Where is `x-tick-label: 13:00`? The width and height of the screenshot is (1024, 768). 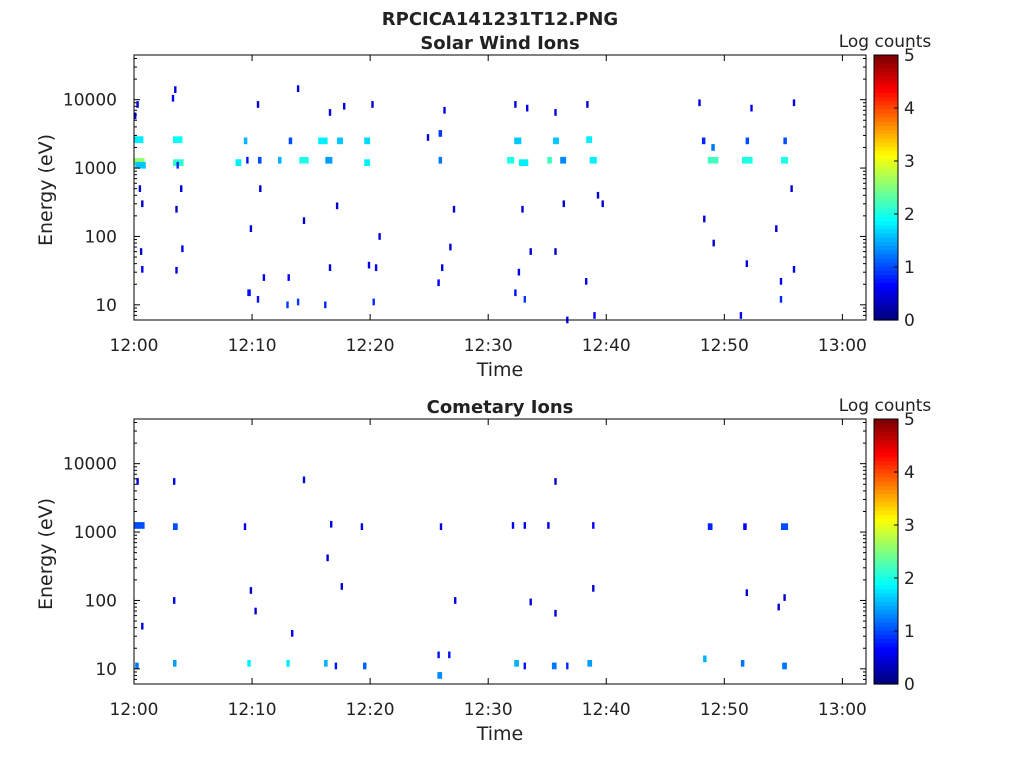 x-tick-label: 13:00 is located at coordinates (842, 346).